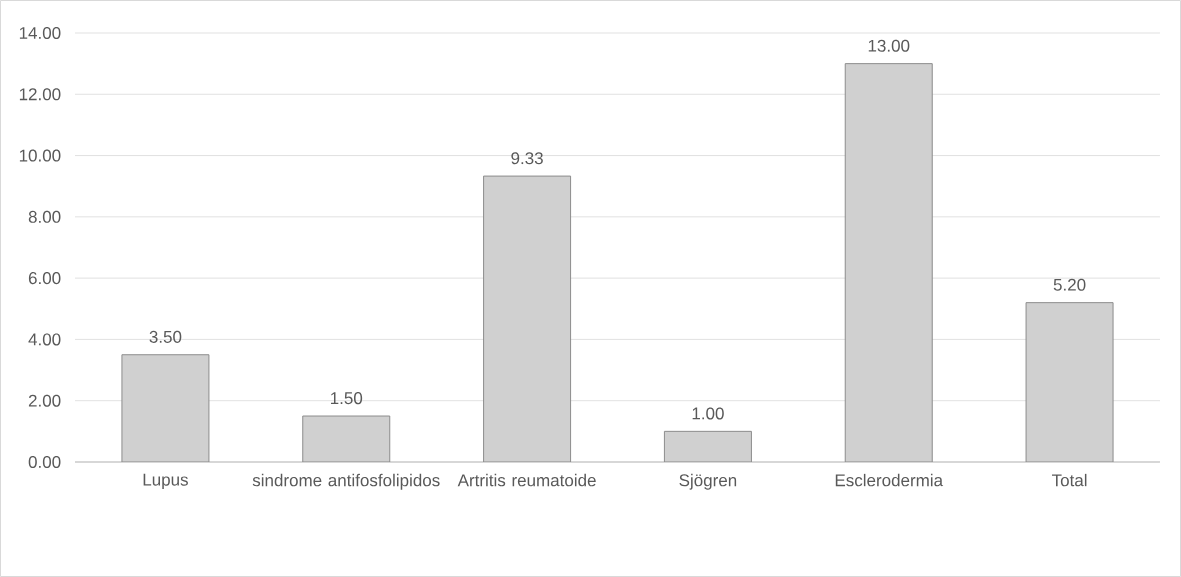 The height and width of the screenshot is (577, 1181). Describe the element at coordinates (44, 278) in the screenshot. I see `y-tick-label: 6.00` at that location.